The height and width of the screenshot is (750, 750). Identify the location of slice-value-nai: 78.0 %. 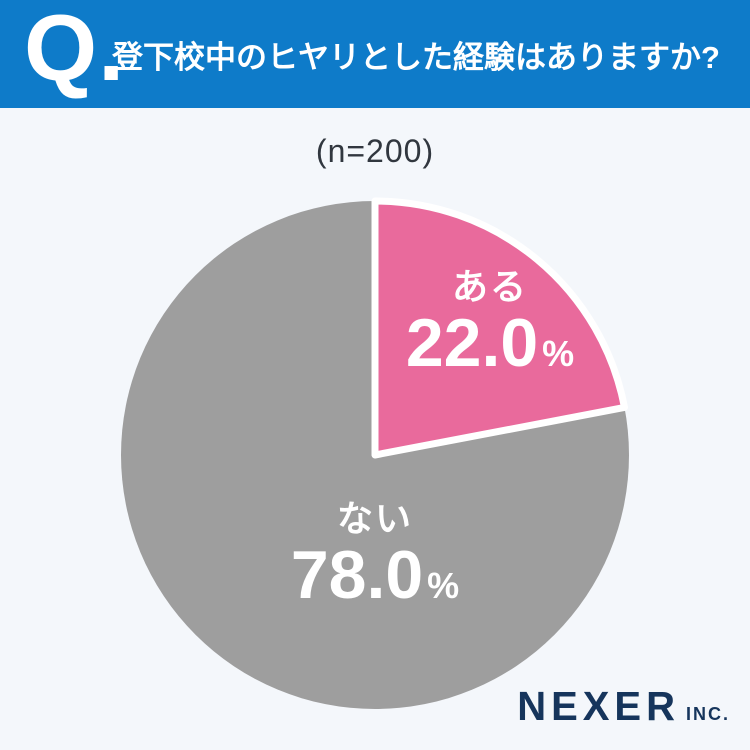
(375, 575).